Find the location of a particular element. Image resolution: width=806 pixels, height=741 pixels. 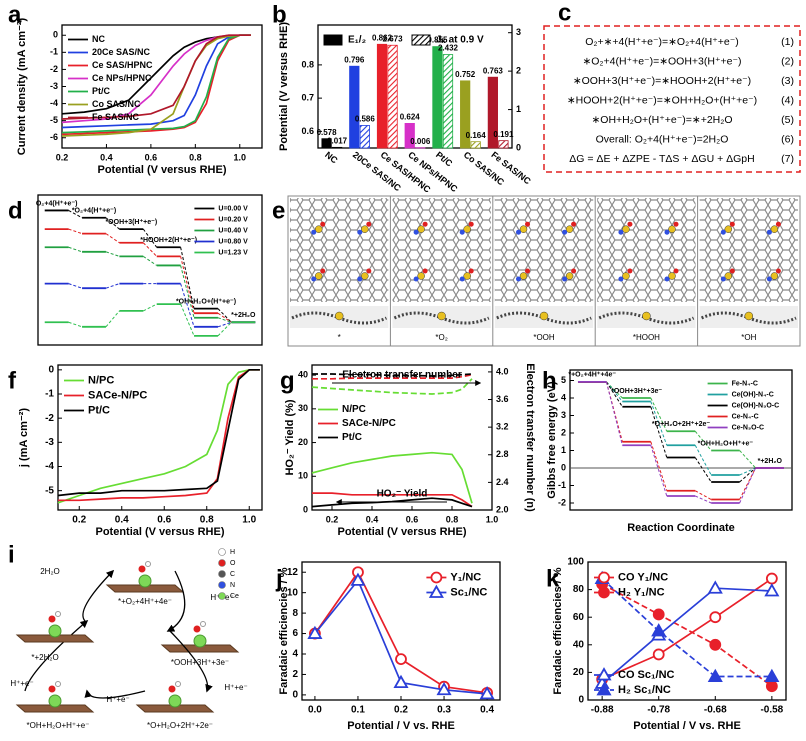

y2-tick-label: 3.2 is located at coordinates (502, 427).